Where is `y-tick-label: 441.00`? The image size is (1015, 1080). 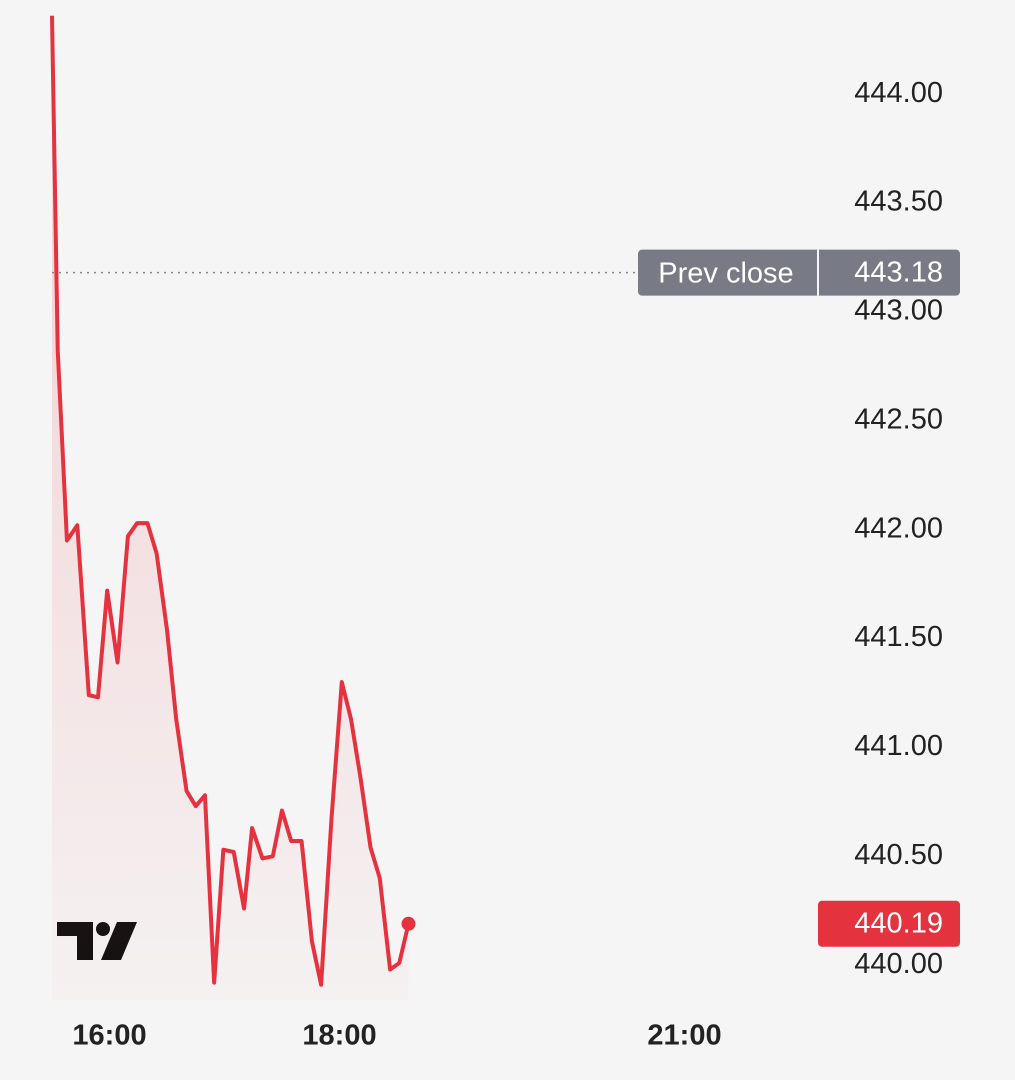 y-tick-label: 441.00 is located at coordinates (898, 746).